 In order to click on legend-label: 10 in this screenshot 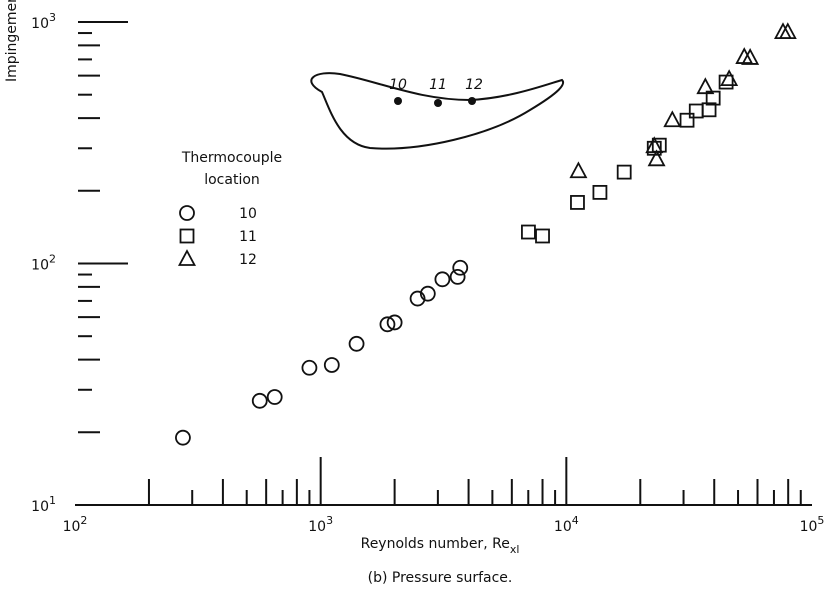, I will do `click(248, 214)`.